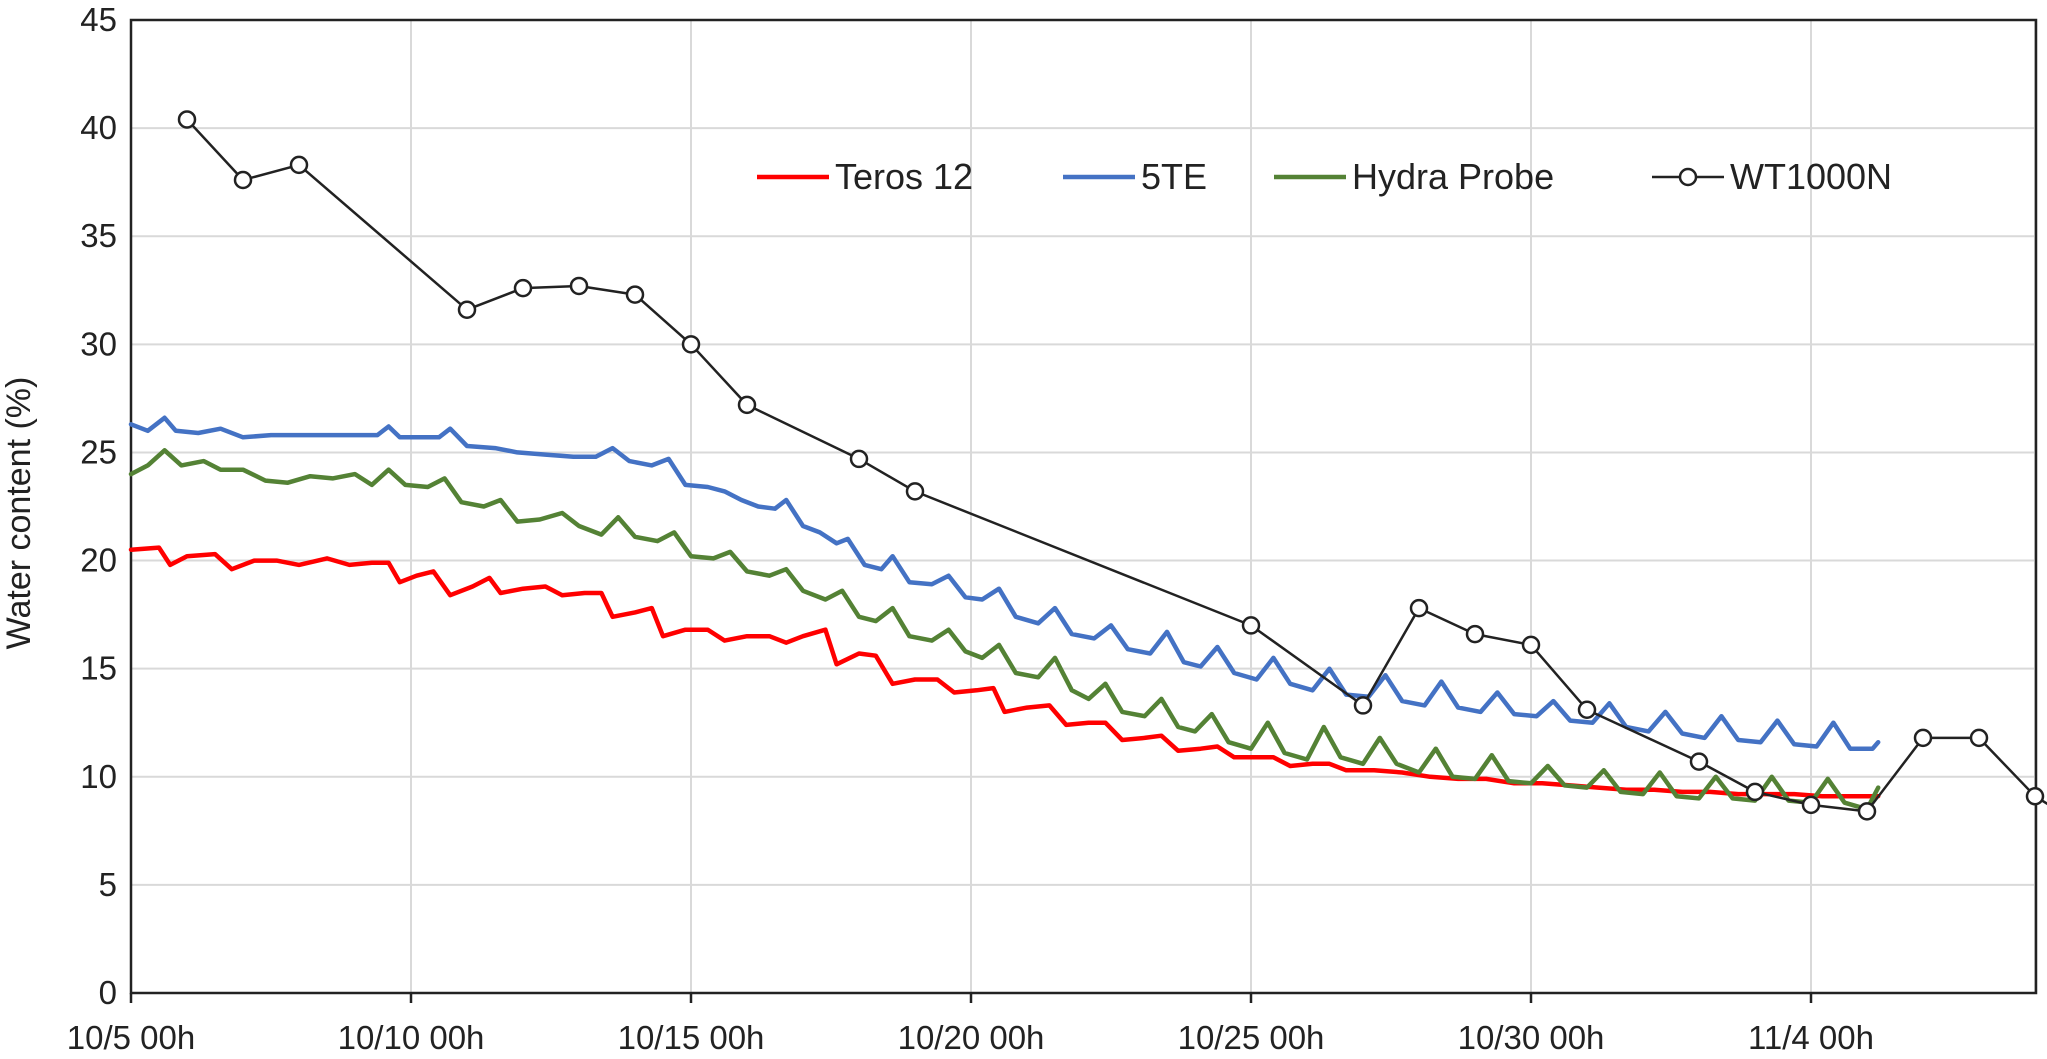  I want to click on y-tick-label: 40, so click(98, 127).